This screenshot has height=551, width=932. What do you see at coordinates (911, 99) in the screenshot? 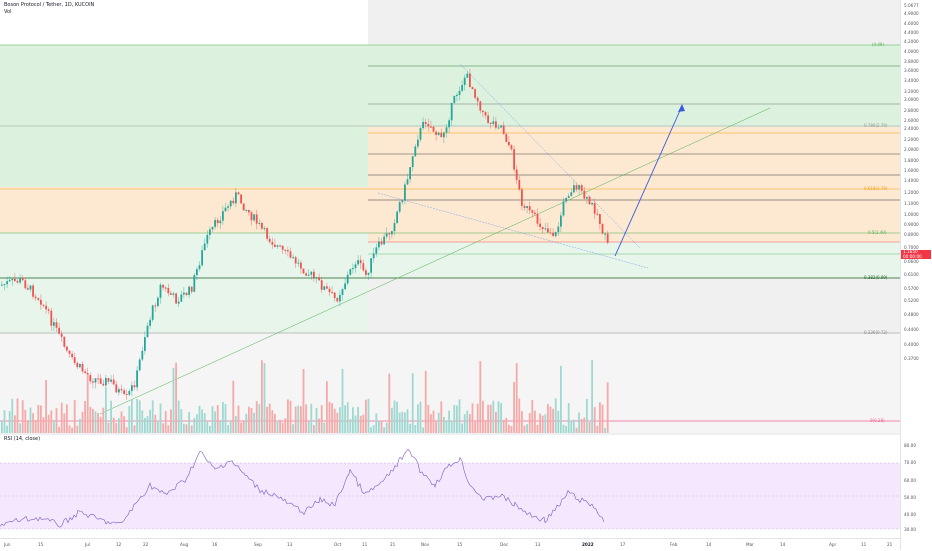
I see `price-tick: 3.0000` at bounding box center [911, 99].